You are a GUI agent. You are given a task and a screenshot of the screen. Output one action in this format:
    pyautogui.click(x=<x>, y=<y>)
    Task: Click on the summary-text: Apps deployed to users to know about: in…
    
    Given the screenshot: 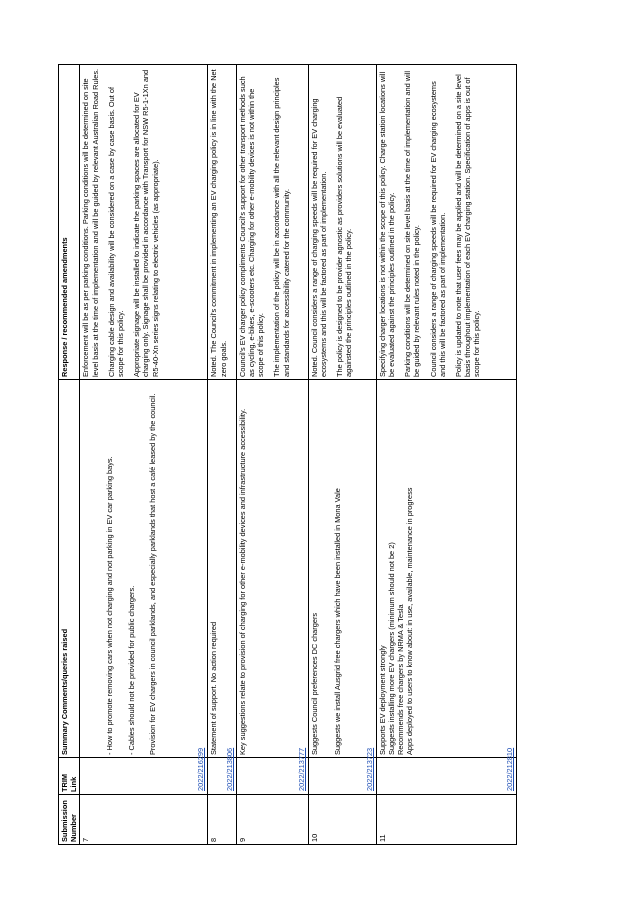 What is the action you would take?
    pyautogui.click(x=410, y=621)
    